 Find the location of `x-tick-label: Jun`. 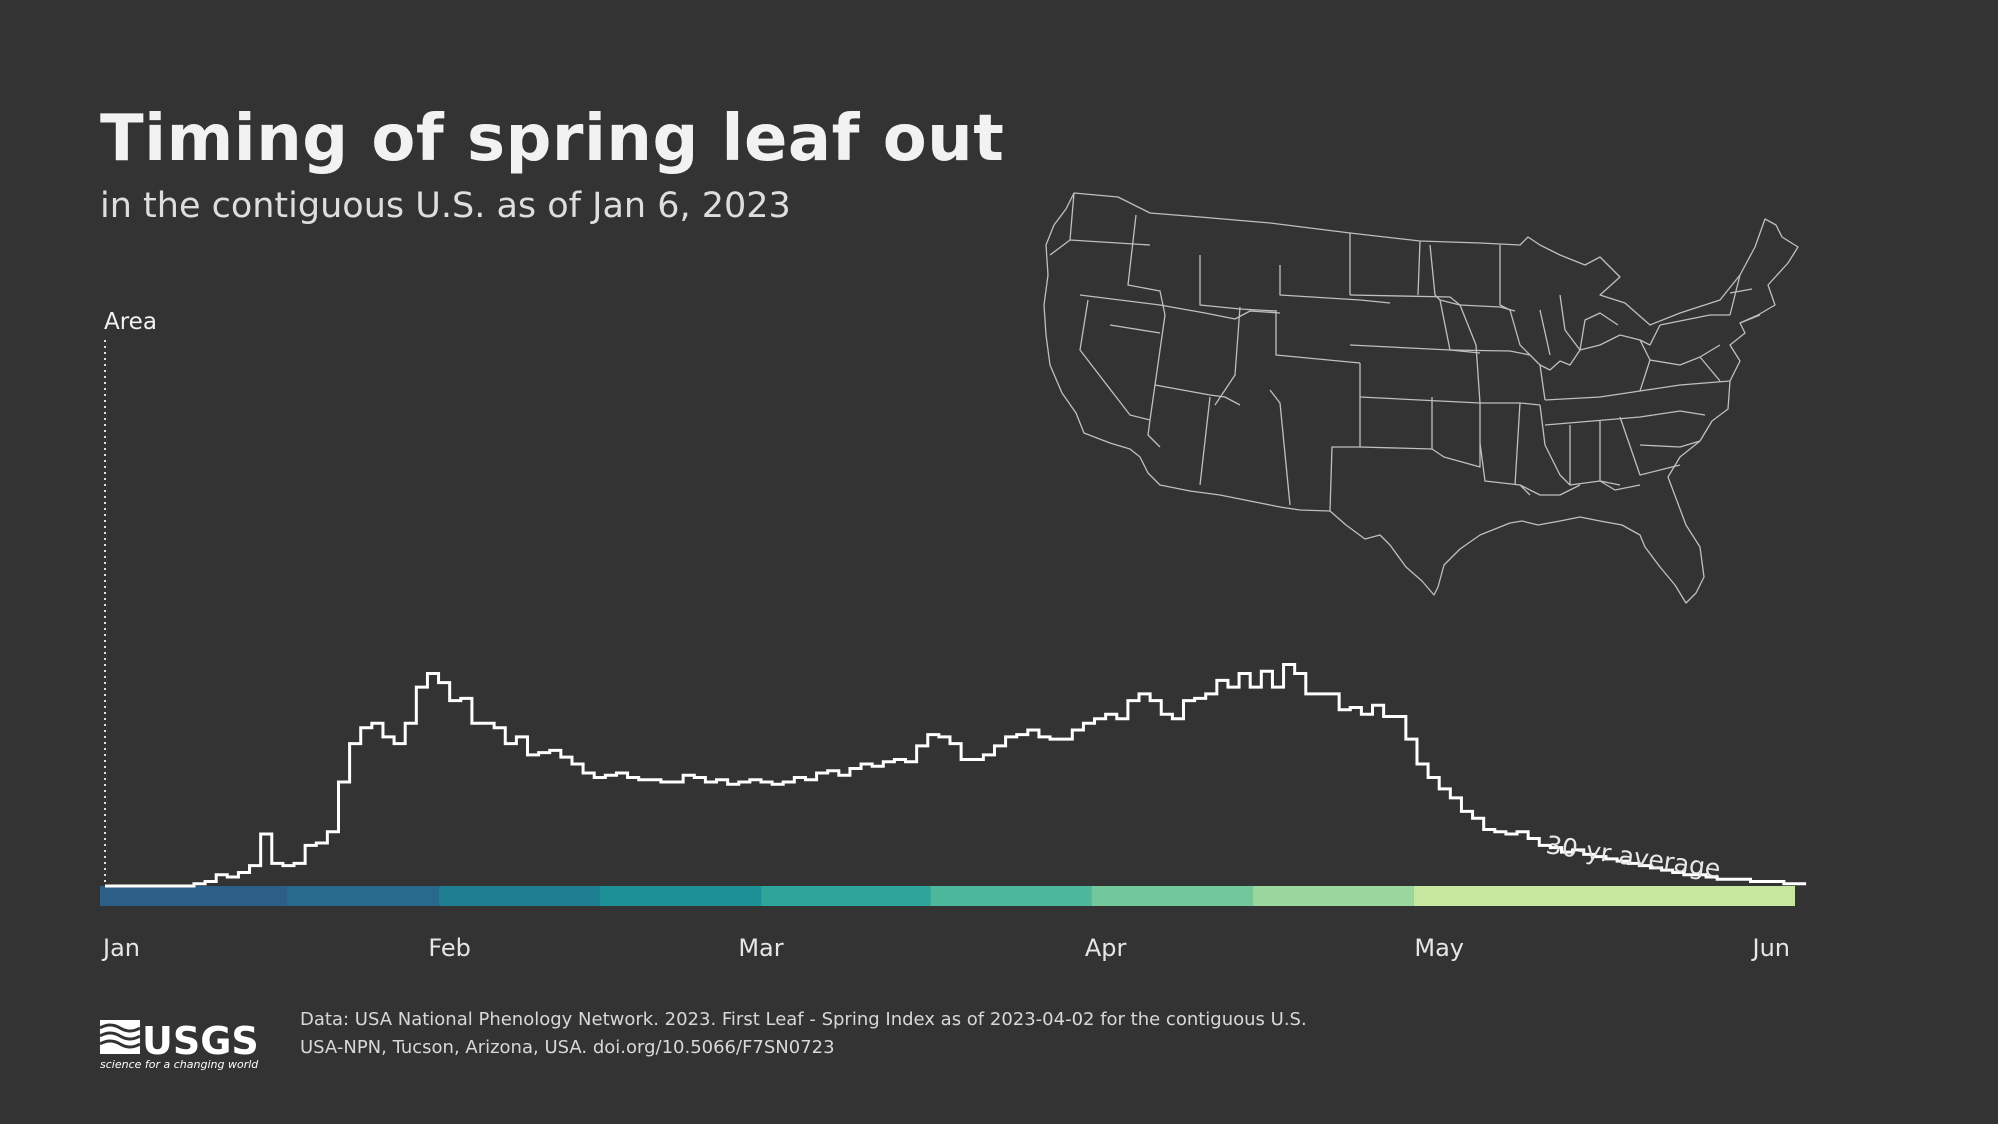

x-tick-label: Jun is located at coordinates (1771, 948).